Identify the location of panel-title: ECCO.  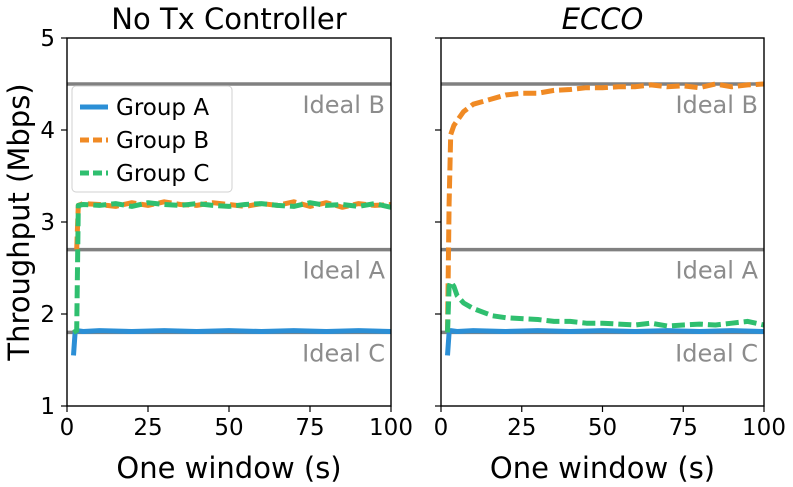
(603, 19).